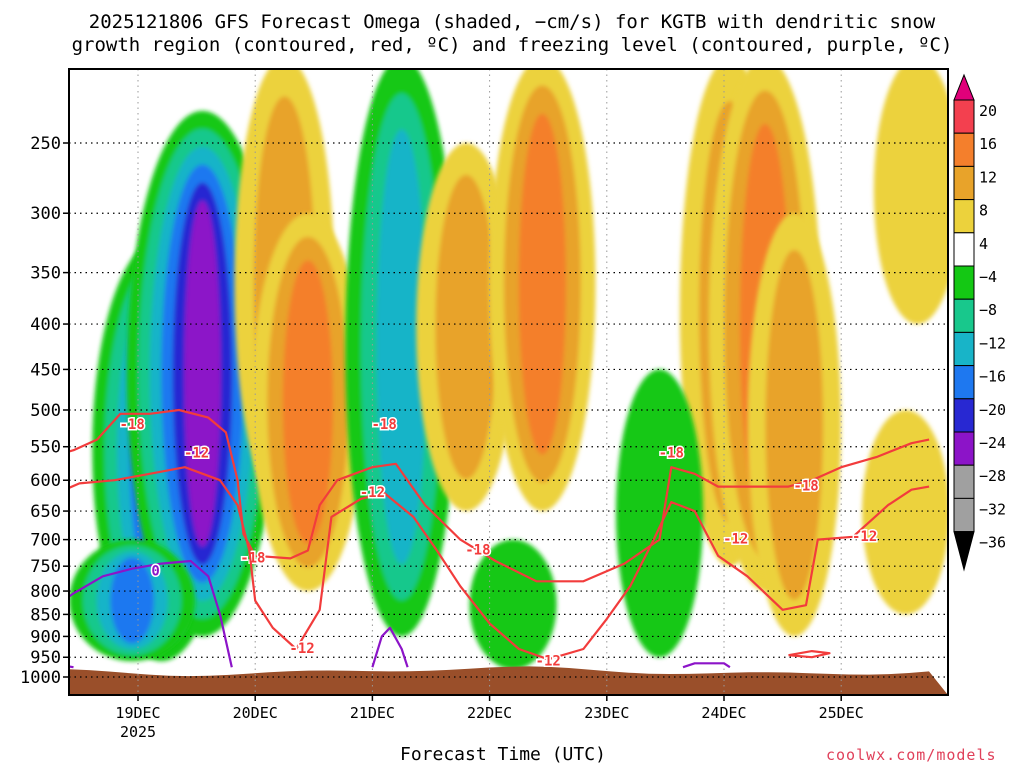 The height and width of the screenshot is (768, 1024). Describe the element at coordinates (155, 571) in the screenshot. I see `freezing-level-contour-label: 0` at that location.